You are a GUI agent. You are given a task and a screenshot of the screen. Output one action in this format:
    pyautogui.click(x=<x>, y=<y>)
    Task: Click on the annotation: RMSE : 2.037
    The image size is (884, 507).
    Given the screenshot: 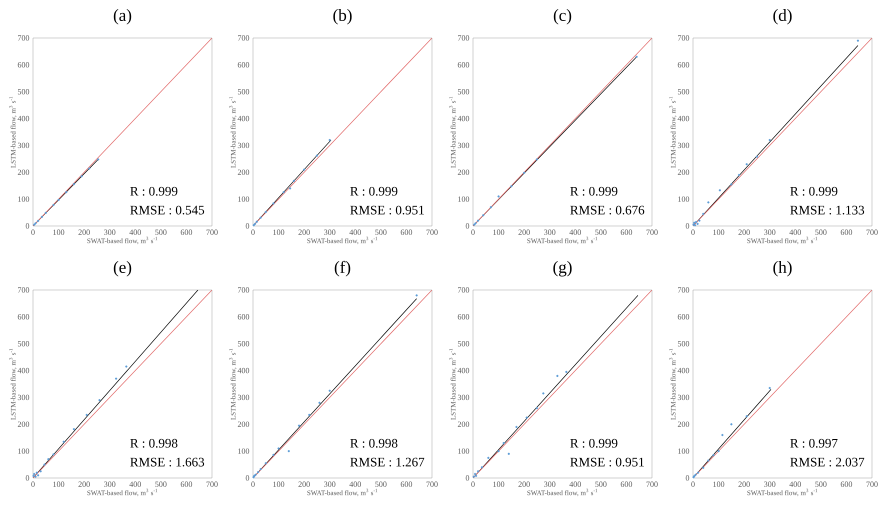 What is the action you would take?
    pyautogui.click(x=827, y=462)
    